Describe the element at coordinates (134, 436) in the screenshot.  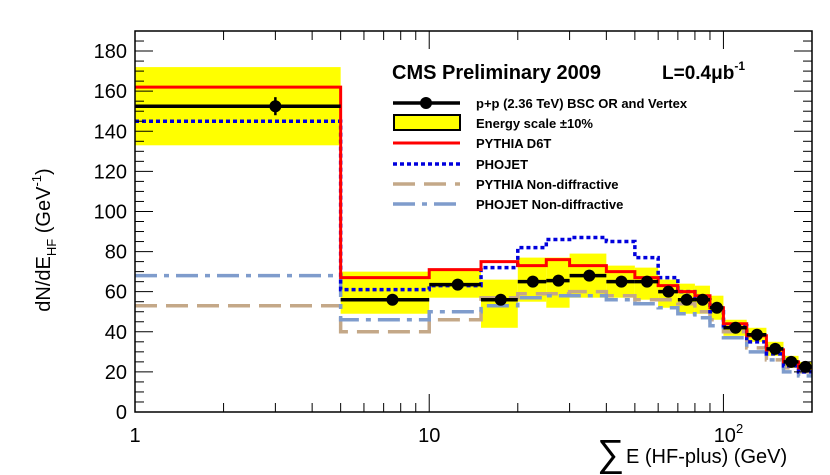
I see `x-tick-label: 1` at that location.